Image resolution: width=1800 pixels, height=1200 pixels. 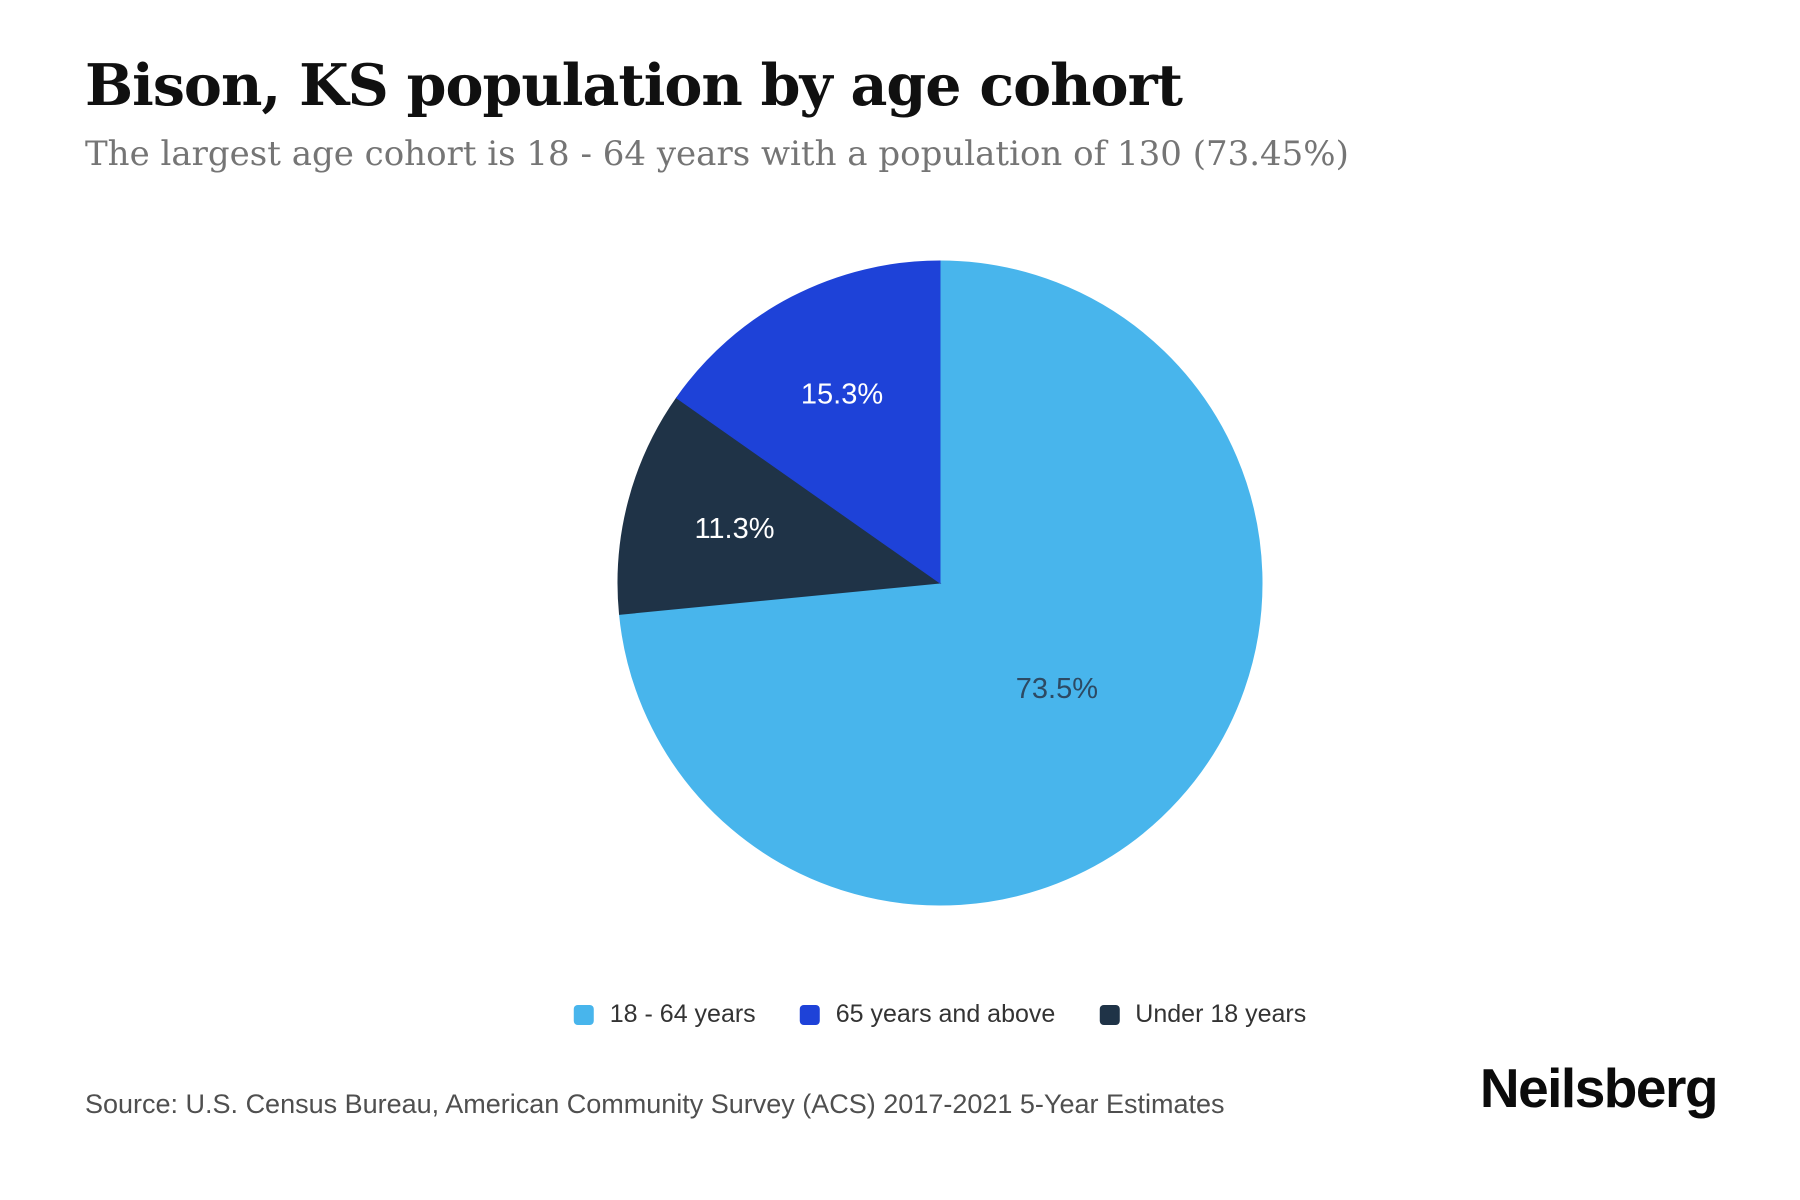 What do you see at coordinates (1599, 1088) in the screenshot?
I see `neilsberg-logo: Neilsberg` at bounding box center [1599, 1088].